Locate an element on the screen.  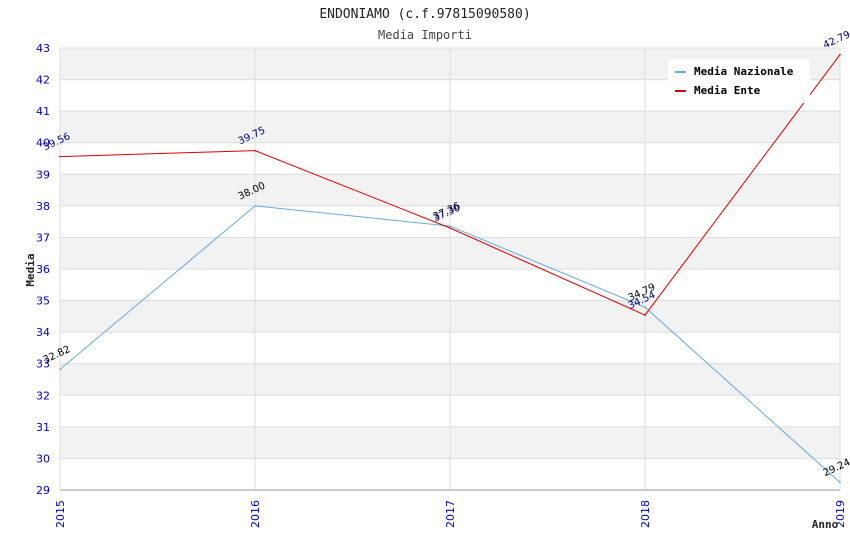
legend: Media Nazionale Media Ente is located at coordinates (739, 81).